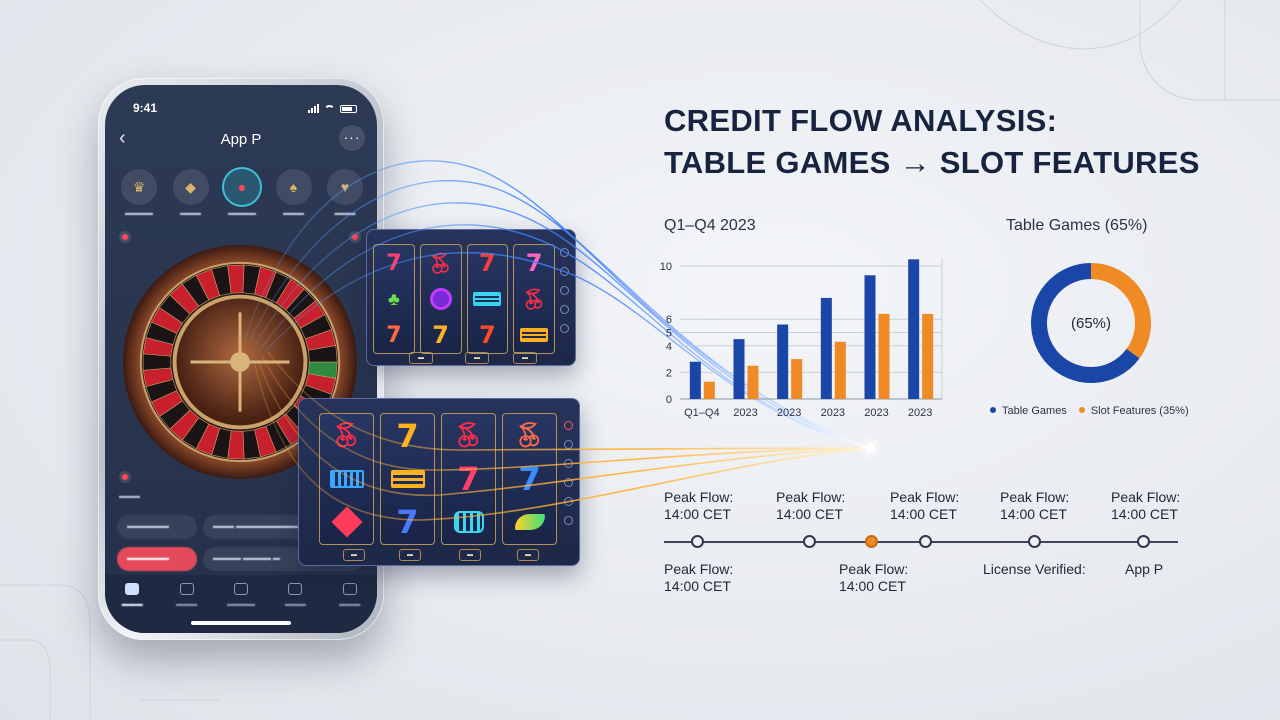  Describe the element at coordinates (145, 108) in the screenshot. I see `status-time: 9:41` at that location.